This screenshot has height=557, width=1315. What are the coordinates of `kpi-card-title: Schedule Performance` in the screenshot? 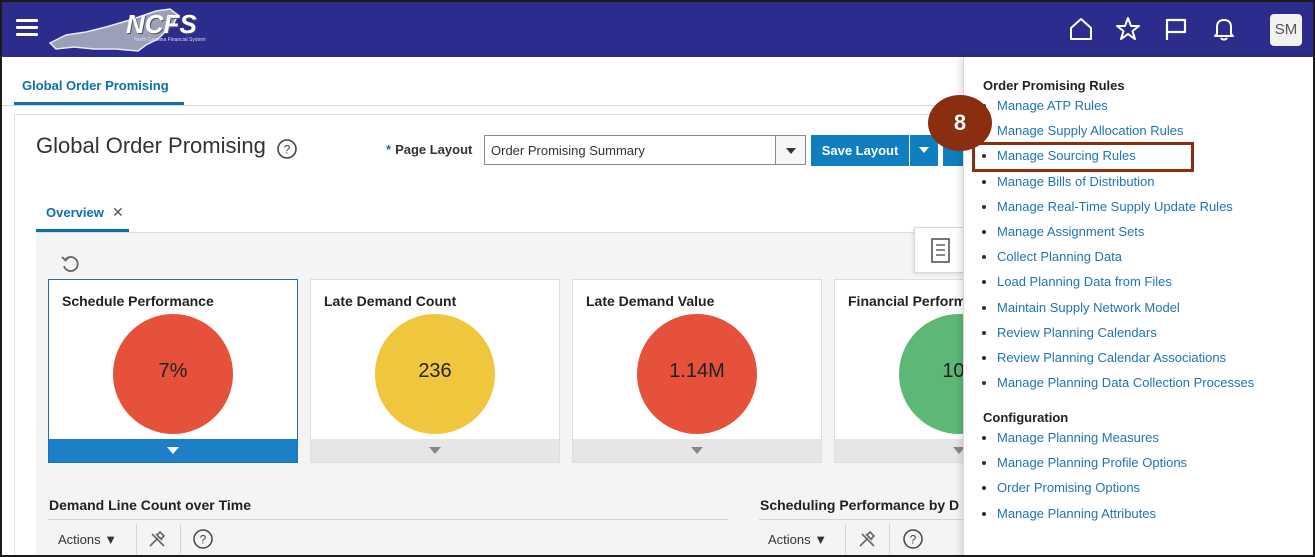 It's located at (138, 301).